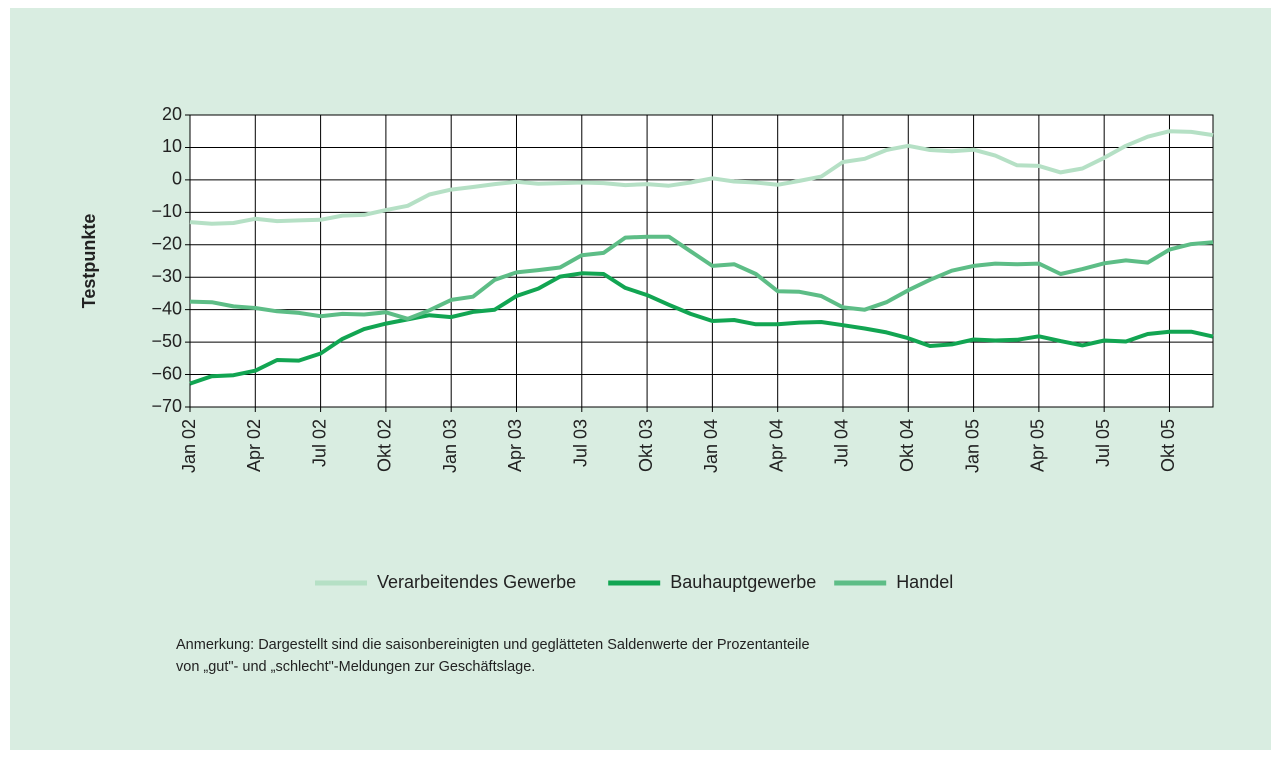  What do you see at coordinates (89, 261) in the screenshot?
I see `y-axis-label: Testpunkte` at bounding box center [89, 261].